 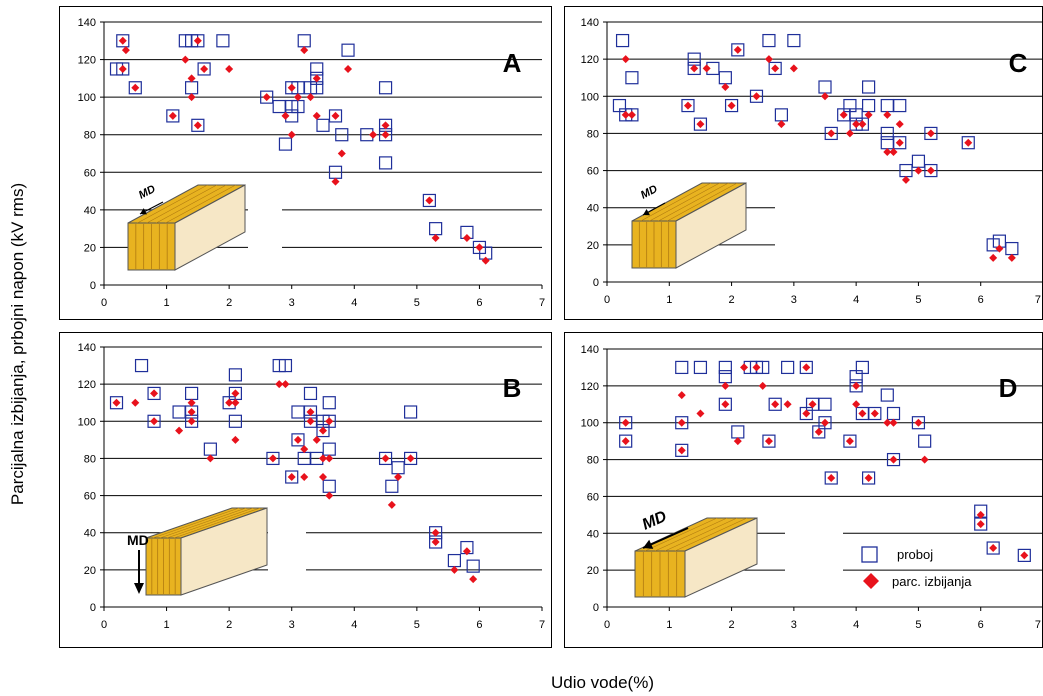 What do you see at coordinates (590, 23) in the screenshot?
I see `y-tick-label: 140` at bounding box center [590, 23].